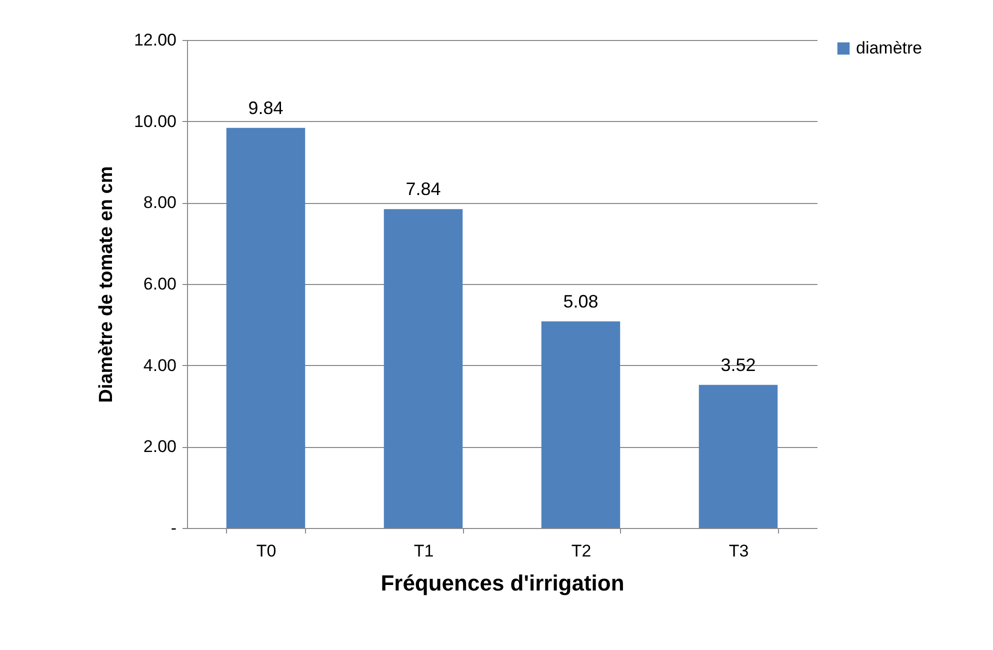 The height and width of the screenshot is (650, 993). What do you see at coordinates (424, 551) in the screenshot?
I see `x-tick-label: T1` at bounding box center [424, 551].